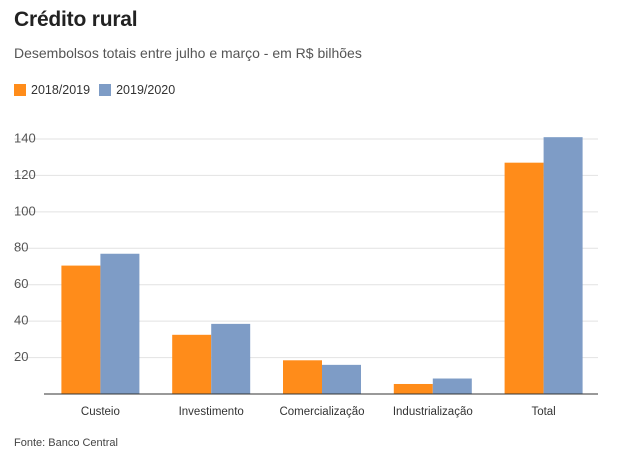 This screenshot has width=618, height=471. I want to click on y-tick-label: 140, so click(25, 137).